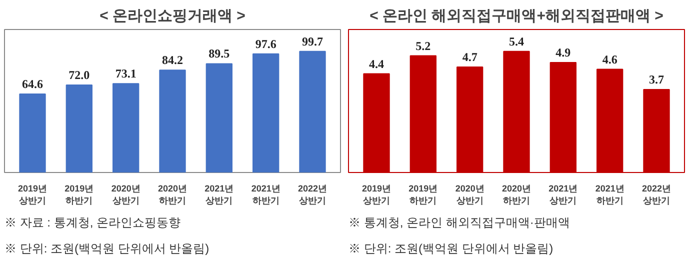  What do you see at coordinates (265, 43) in the screenshot?
I see `data-label: 97.6` at bounding box center [265, 43].